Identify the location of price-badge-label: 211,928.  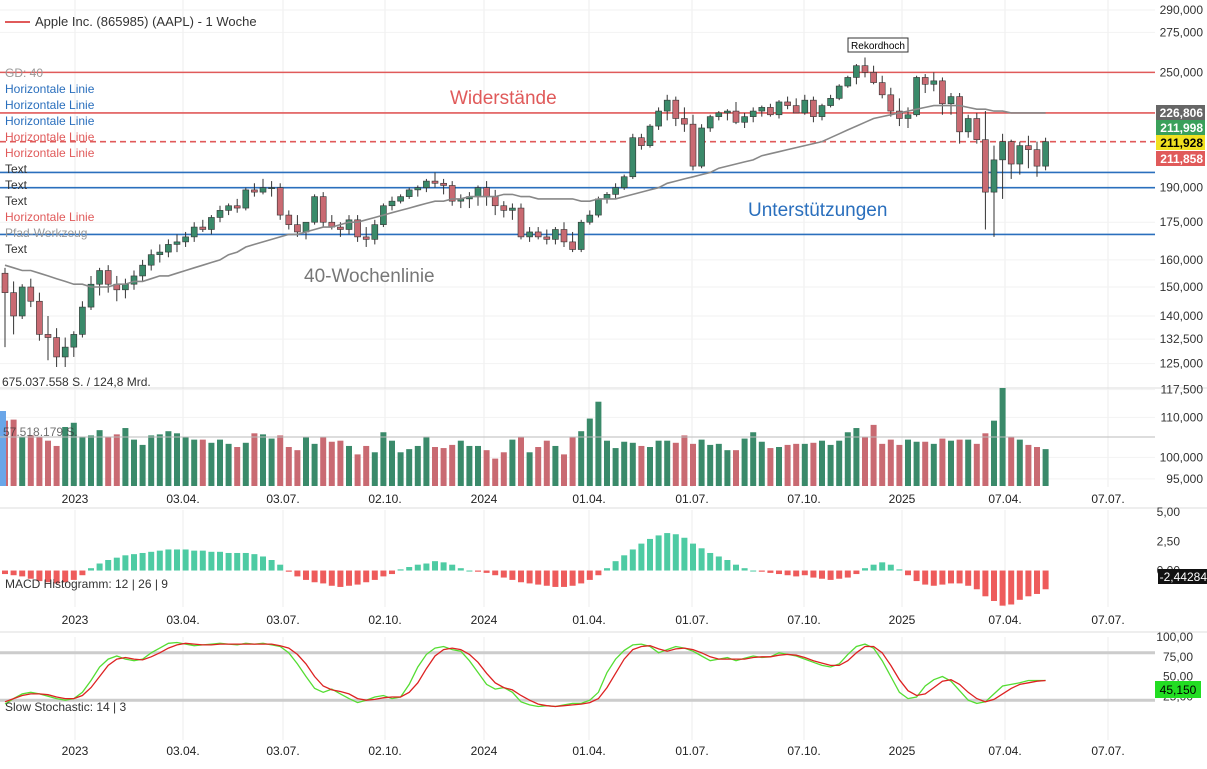
(1181, 143).